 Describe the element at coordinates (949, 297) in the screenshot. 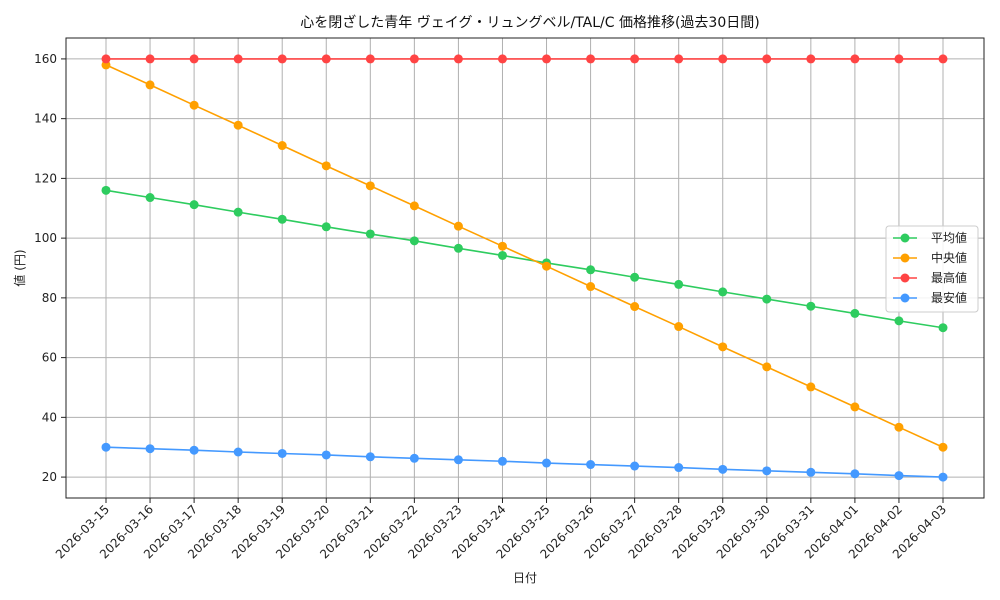

I see `legend-label: 最安値` at that location.